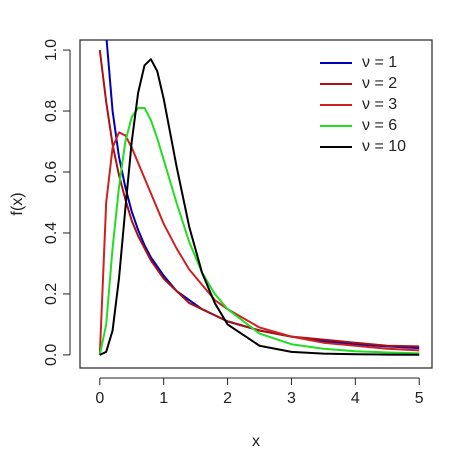 The image size is (474, 471). I want to click on y-tick-label: 1.0, so click(51, 50).